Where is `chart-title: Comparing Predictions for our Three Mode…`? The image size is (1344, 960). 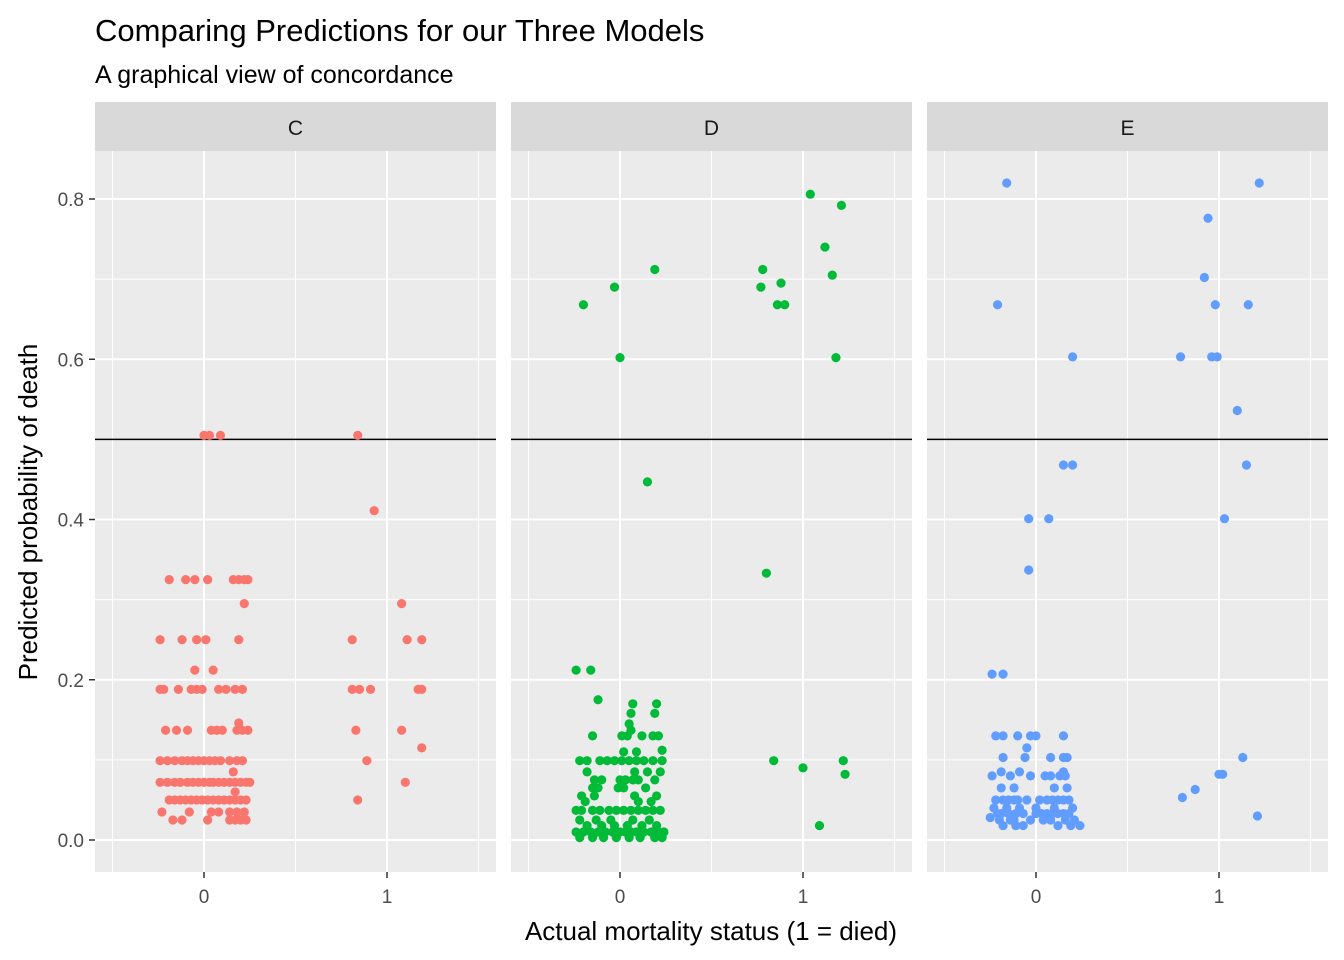 chart-title: Comparing Predictions for our Three Mode… is located at coordinates (399, 30).